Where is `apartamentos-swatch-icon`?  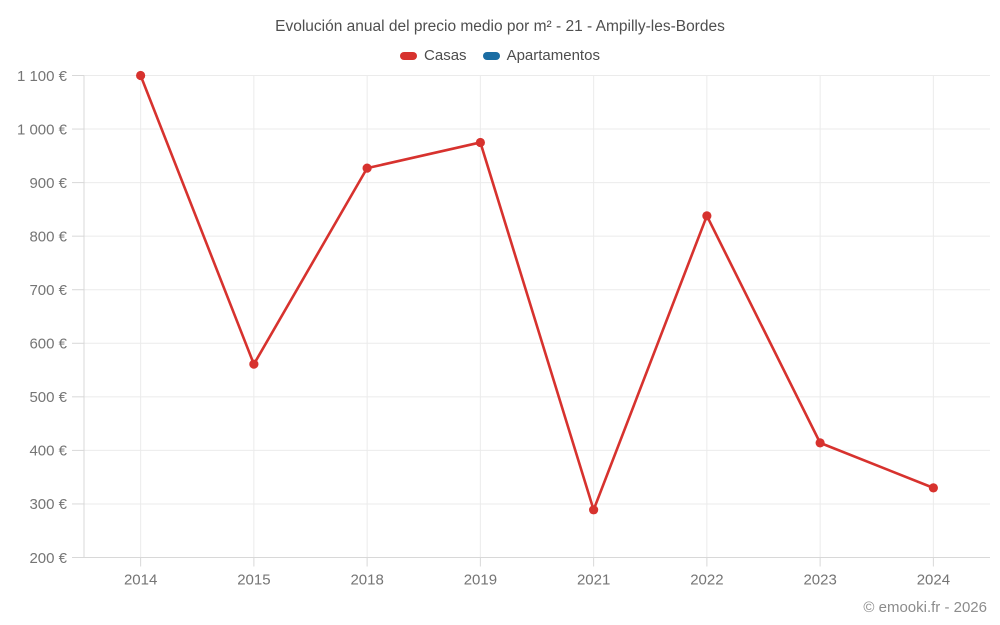 apartamentos-swatch-icon is located at coordinates (491, 55).